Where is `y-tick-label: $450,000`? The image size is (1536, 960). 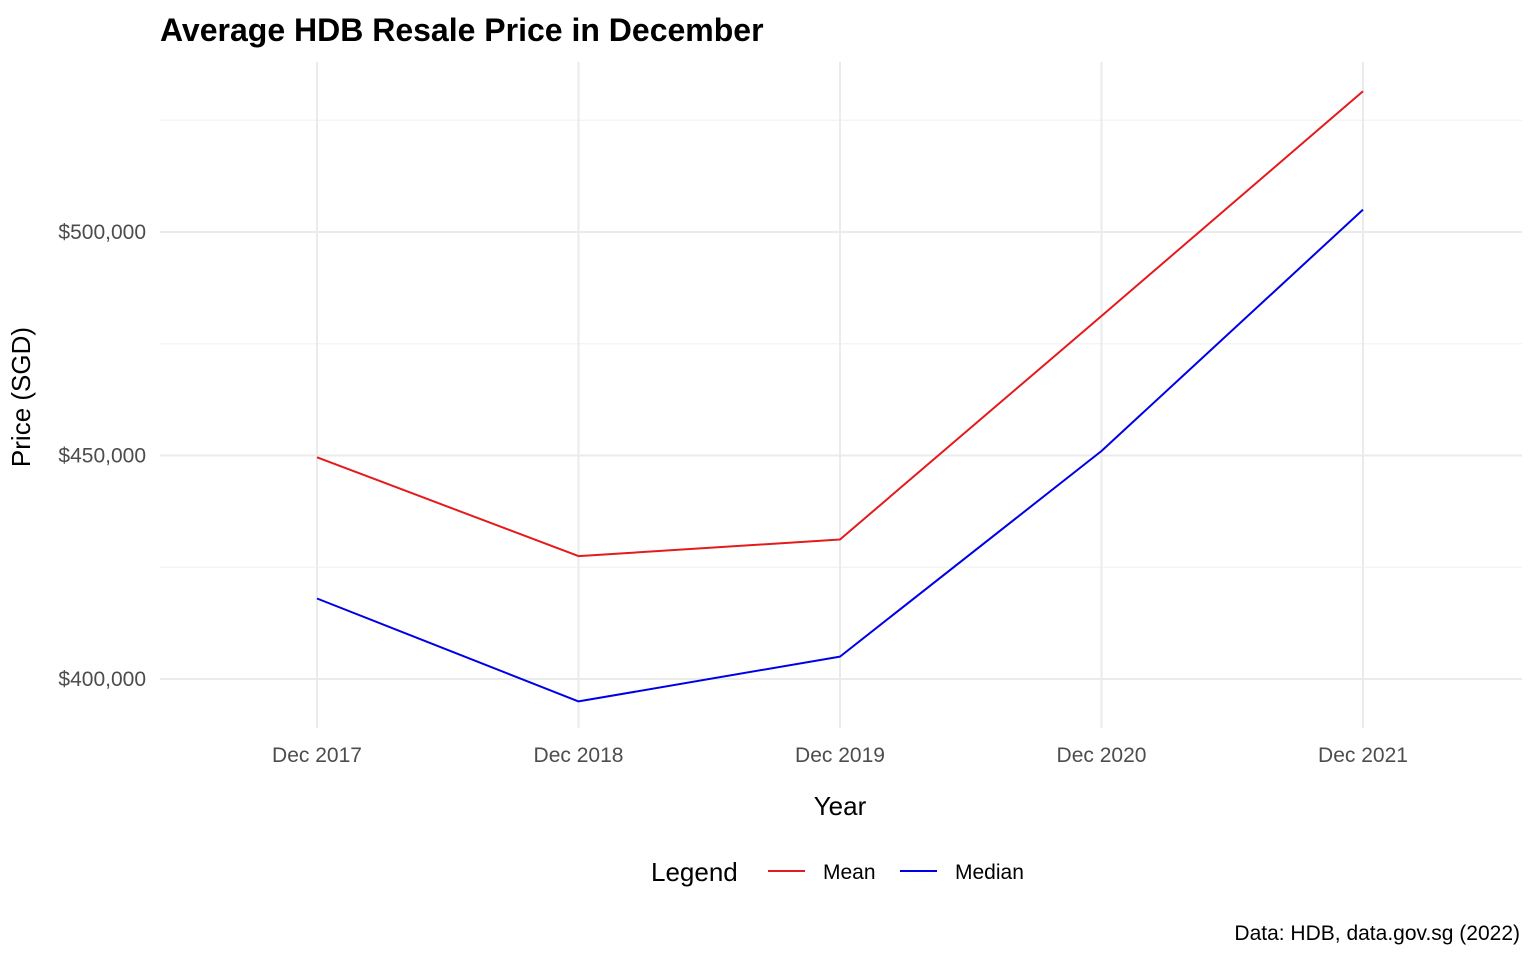
y-tick-label: $450,000 is located at coordinates (102, 456).